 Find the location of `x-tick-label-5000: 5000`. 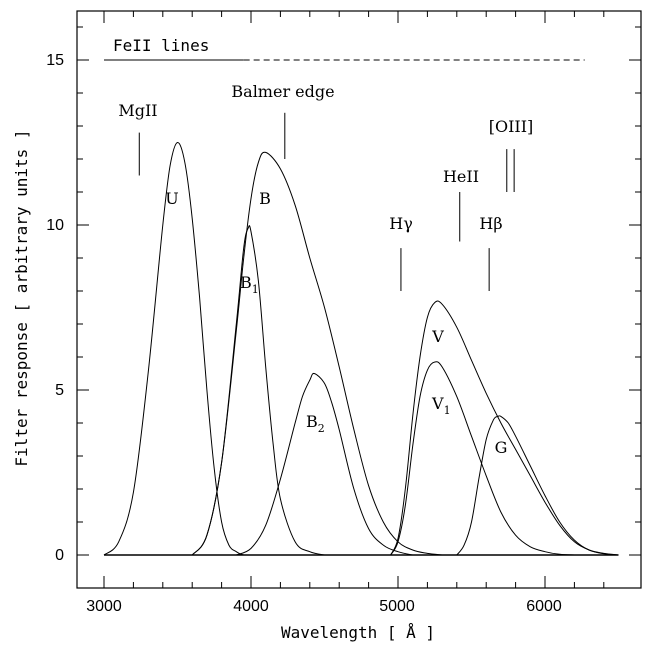

x-tick-label-5000: 5000 is located at coordinates (397, 606).